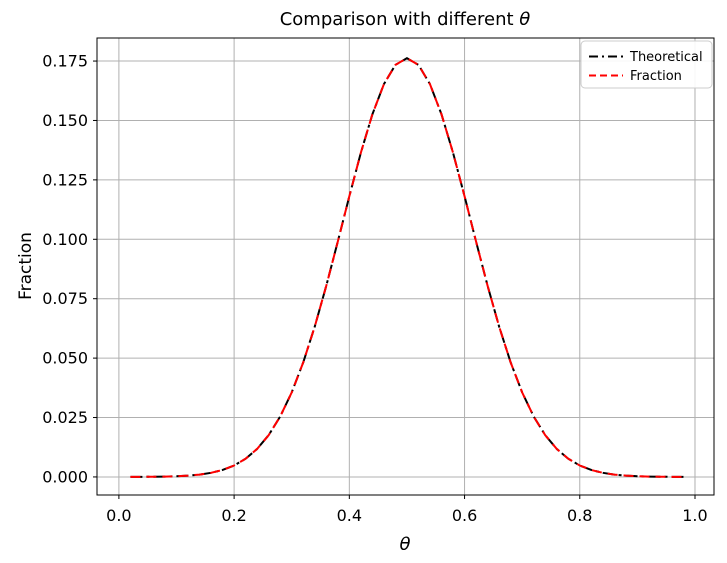 The width and height of the screenshot is (727, 563). I want to click on x-tick-label: 0.8, so click(579, 515).